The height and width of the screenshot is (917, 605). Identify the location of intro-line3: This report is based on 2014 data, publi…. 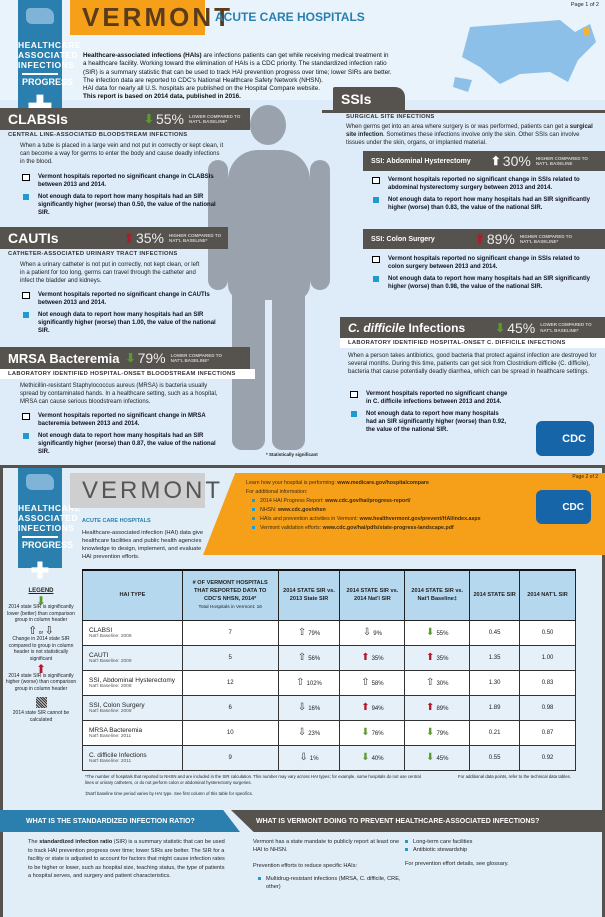
(162, 97).